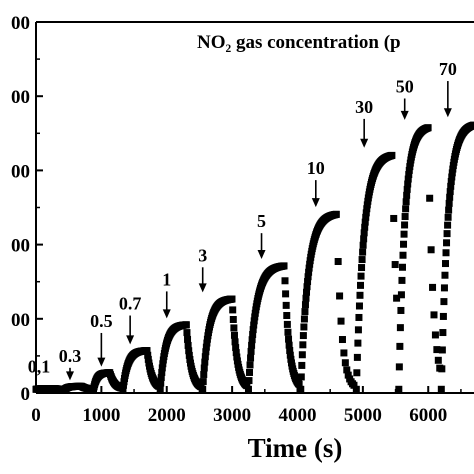  I want to click on pulse-5-series, so click(225, 344).